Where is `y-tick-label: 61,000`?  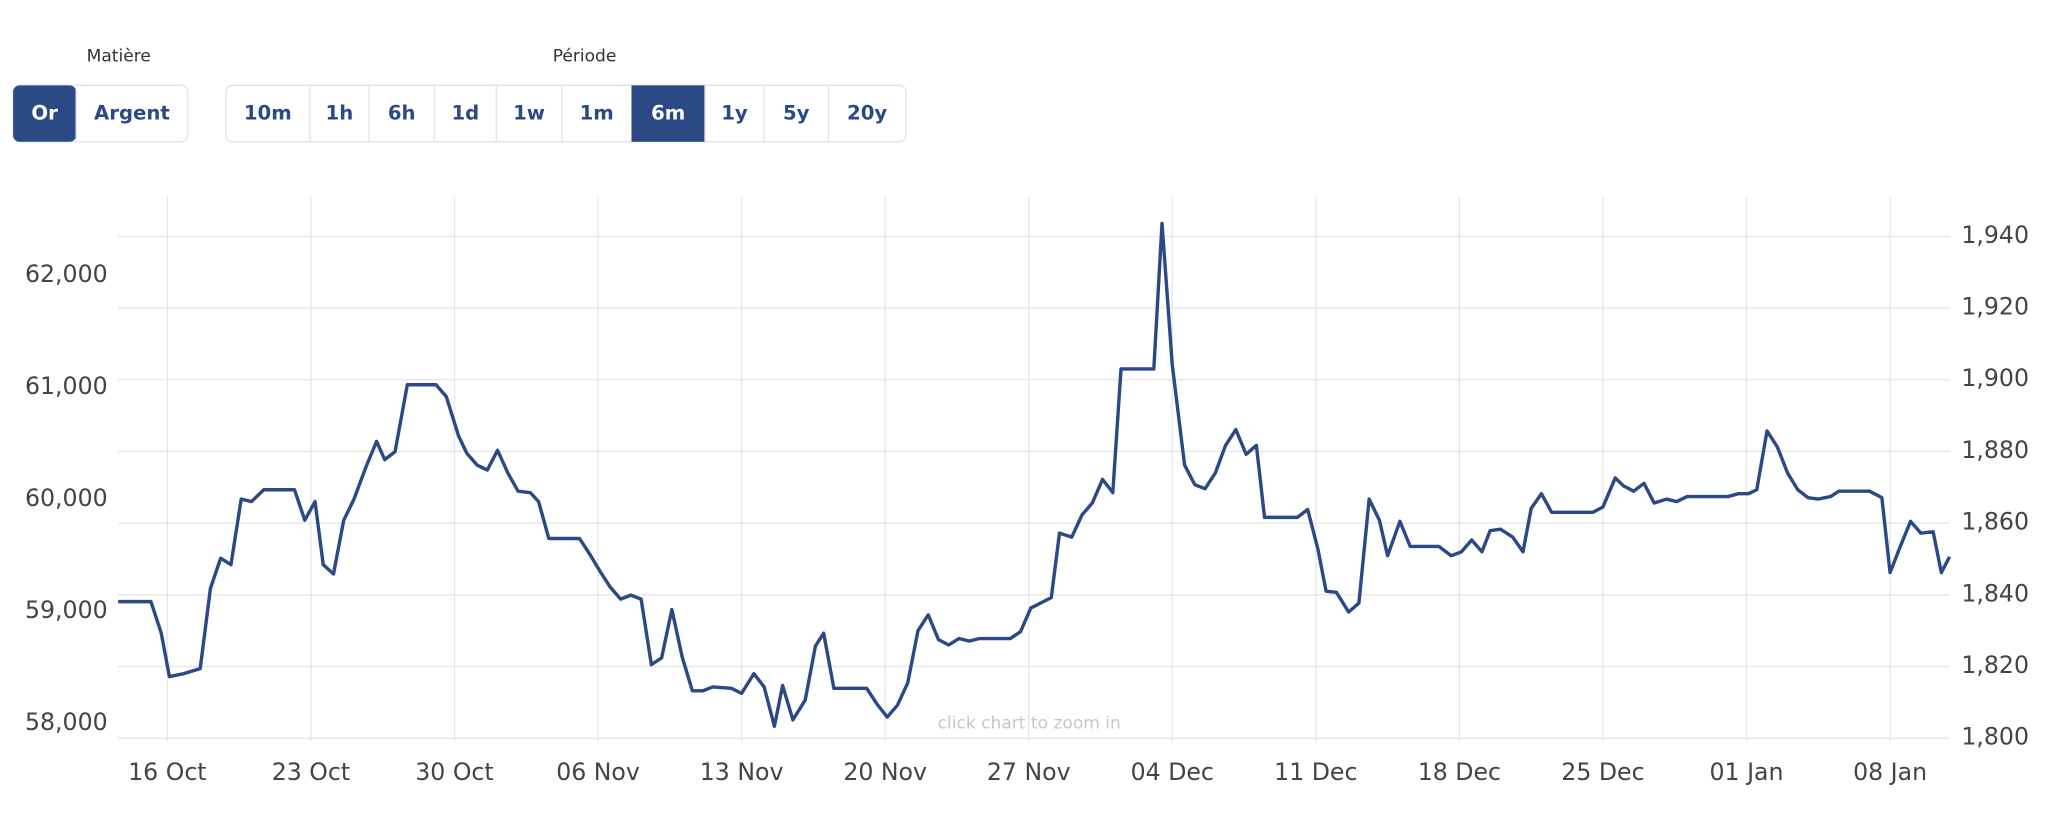 y-tick-label: 61,000 is located at coordinates (66, 386).